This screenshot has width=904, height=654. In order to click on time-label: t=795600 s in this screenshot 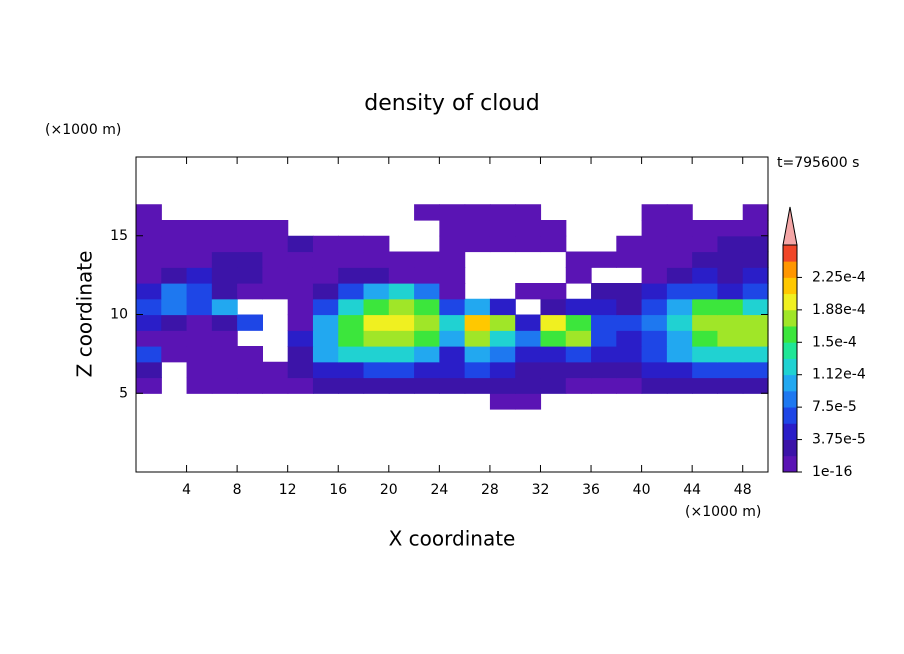, I will do `click(818, 163)`.